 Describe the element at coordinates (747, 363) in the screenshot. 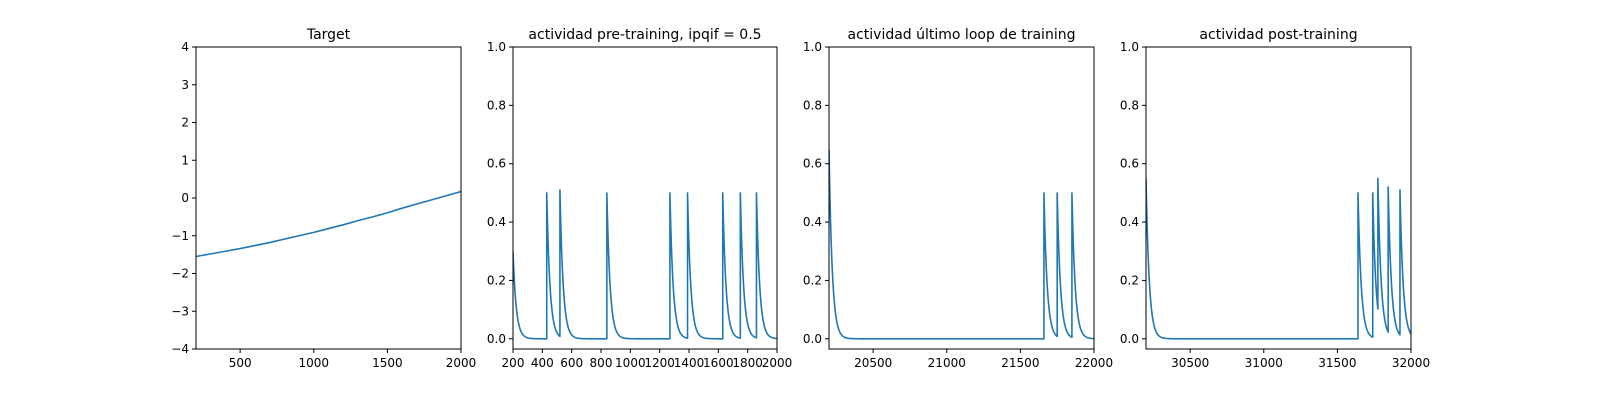

I see `x-tick-label: 1800` at that location.